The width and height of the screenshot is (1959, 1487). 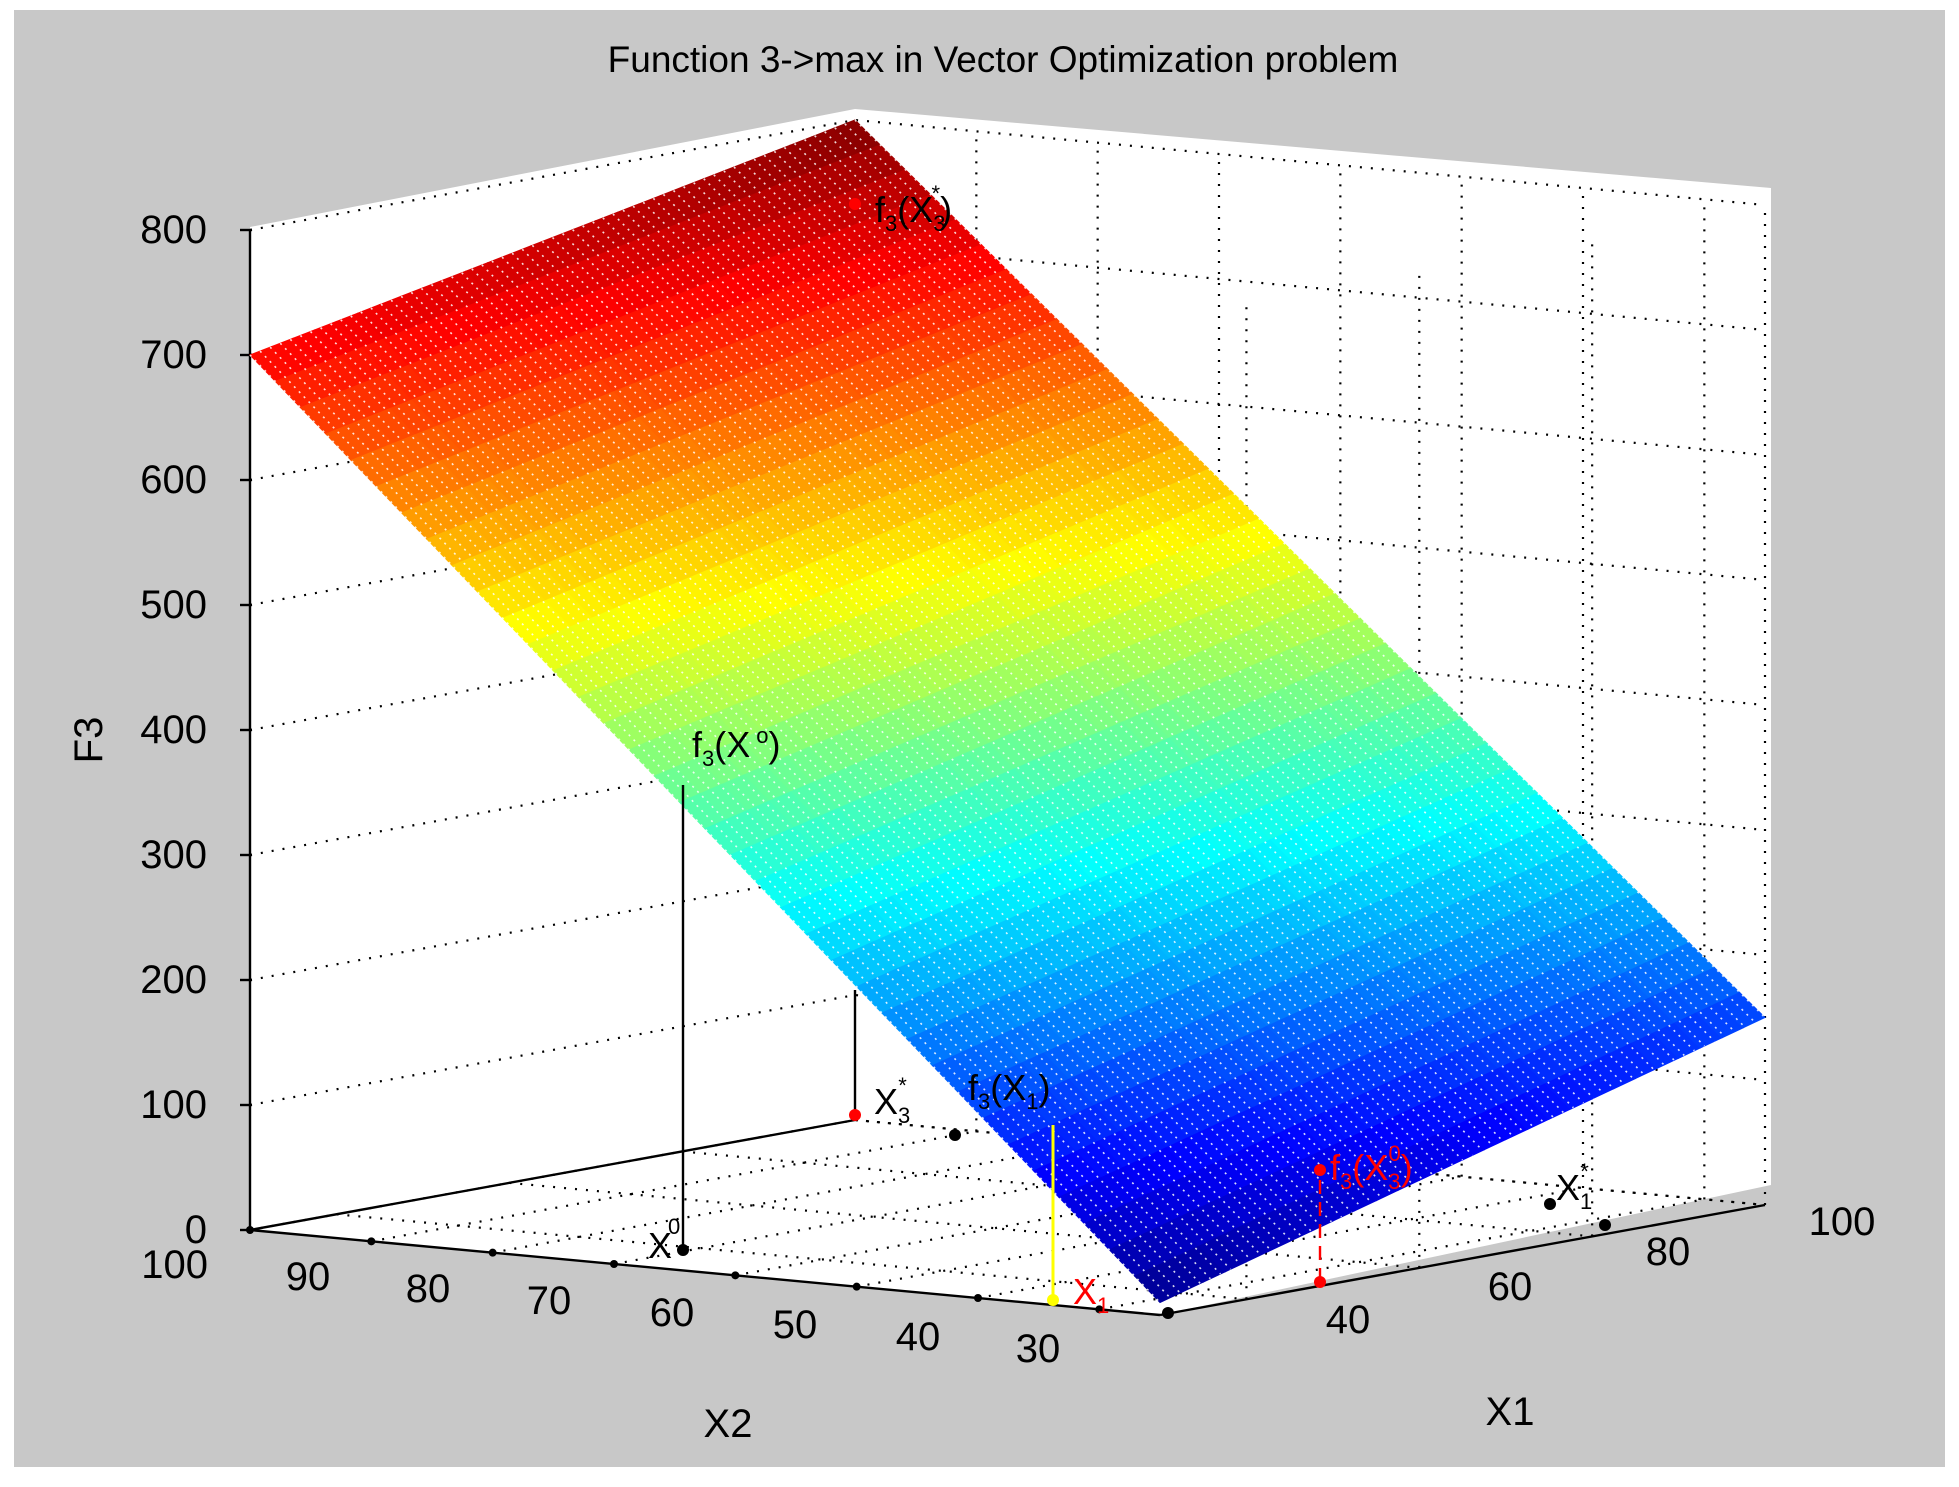 What do you see at coordinates (913, 208) in the screenshot?
I see `annotation-f3-x3star: f3(X3*)` at bounding box center [913, 208].